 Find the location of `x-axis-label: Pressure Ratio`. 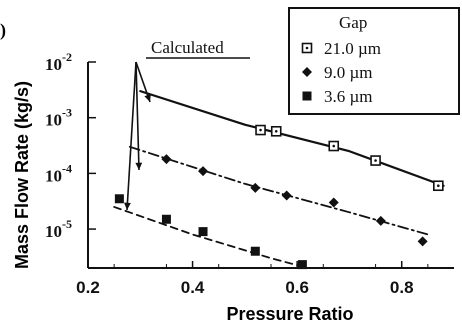

x-axis-label: Pressure Ratio is located at coordinates (289, 314).